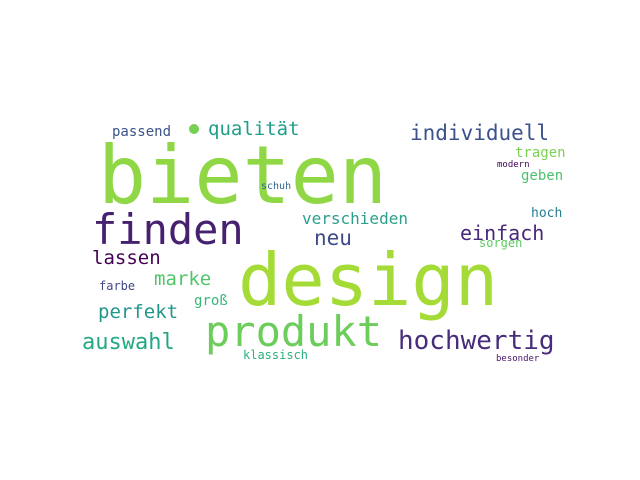 The width and height of the screenshot is (640, 480). What do you see at coordinates (128, 342) in the screenshot?
I see `word-5: auswahl` at bounding box center [128, 342].